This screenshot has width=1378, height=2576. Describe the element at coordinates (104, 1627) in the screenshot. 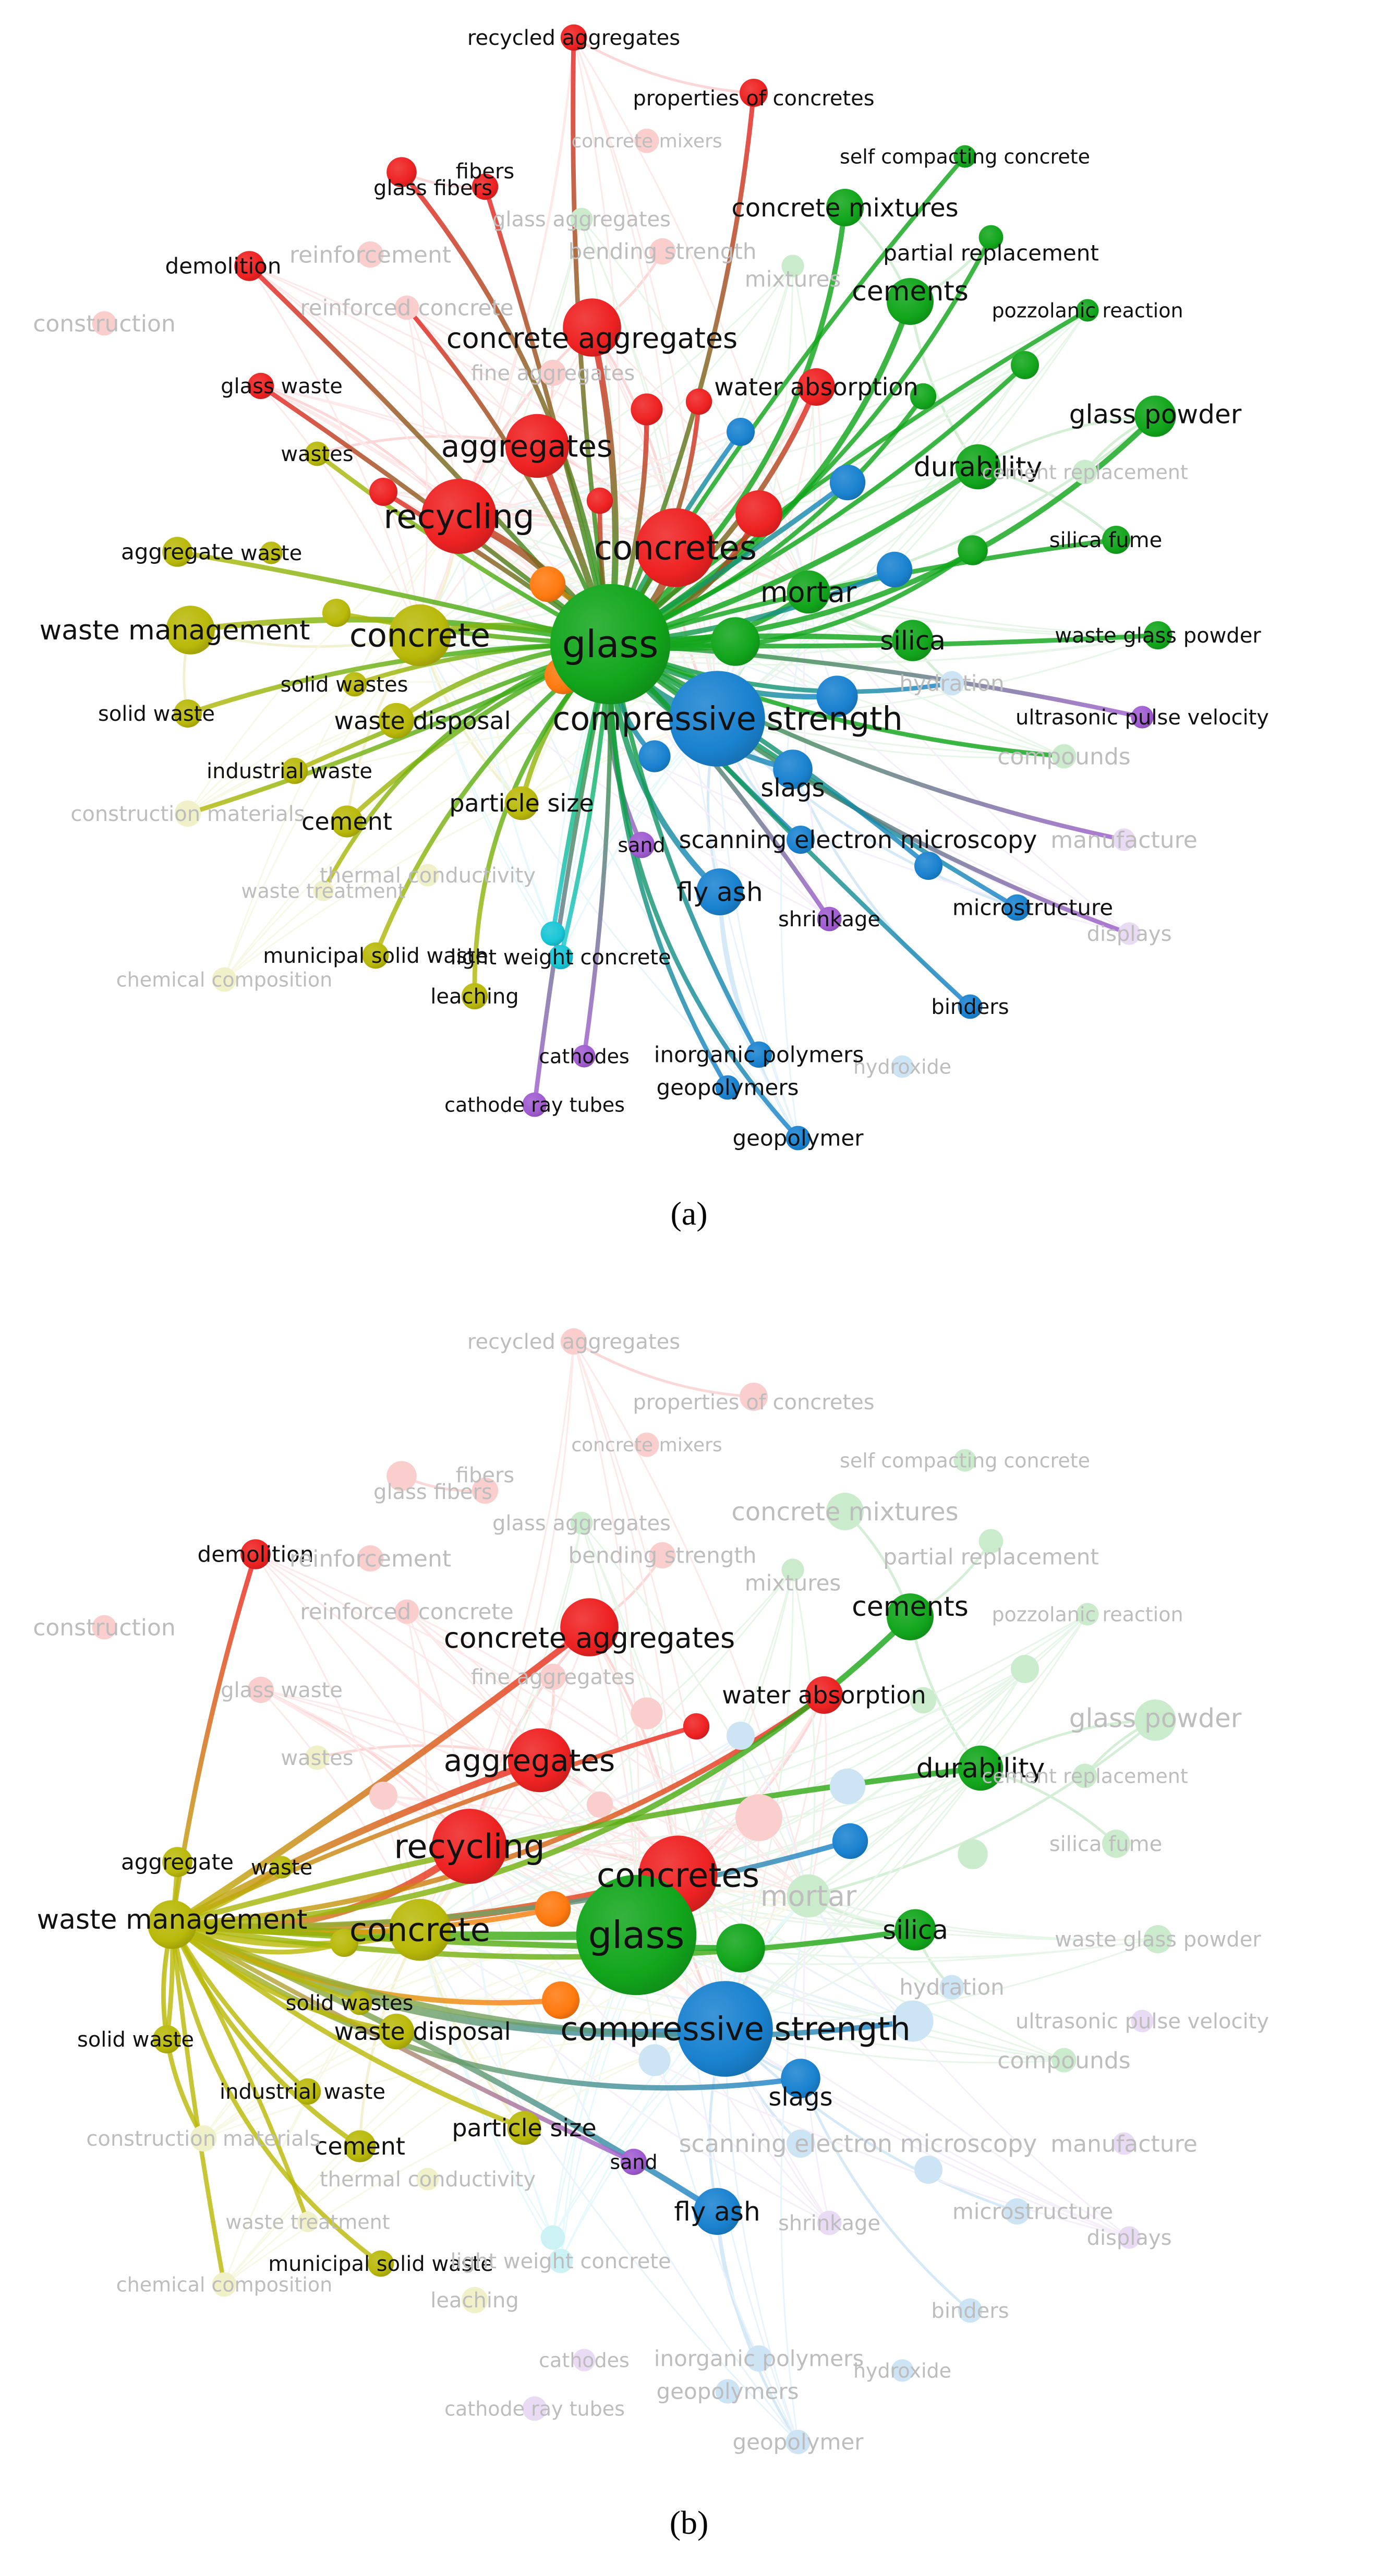

I see `node-construction` at that location.